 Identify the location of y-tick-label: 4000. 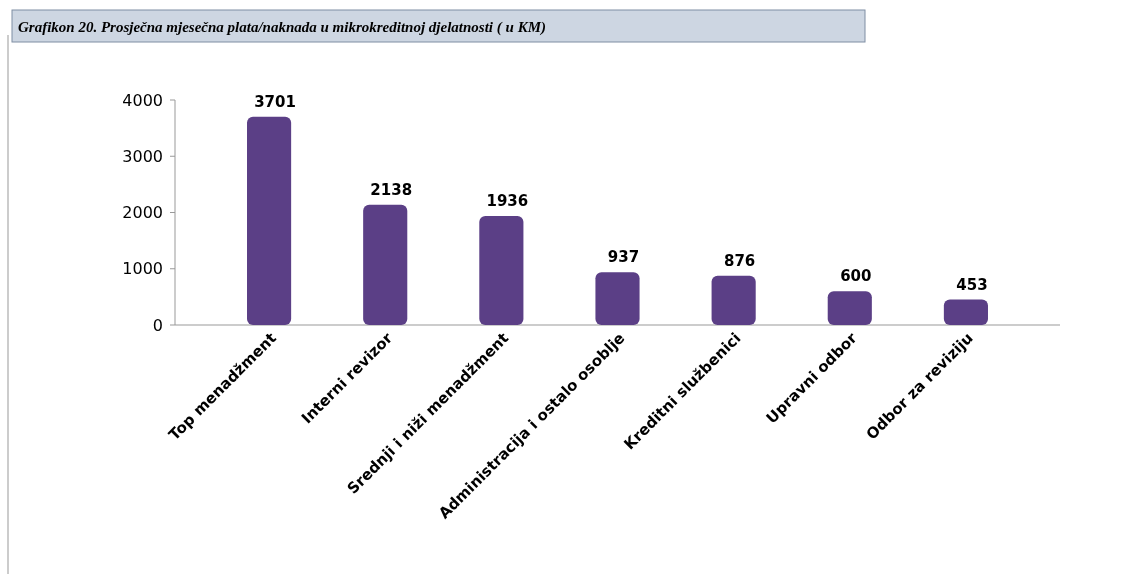
(142, 100).